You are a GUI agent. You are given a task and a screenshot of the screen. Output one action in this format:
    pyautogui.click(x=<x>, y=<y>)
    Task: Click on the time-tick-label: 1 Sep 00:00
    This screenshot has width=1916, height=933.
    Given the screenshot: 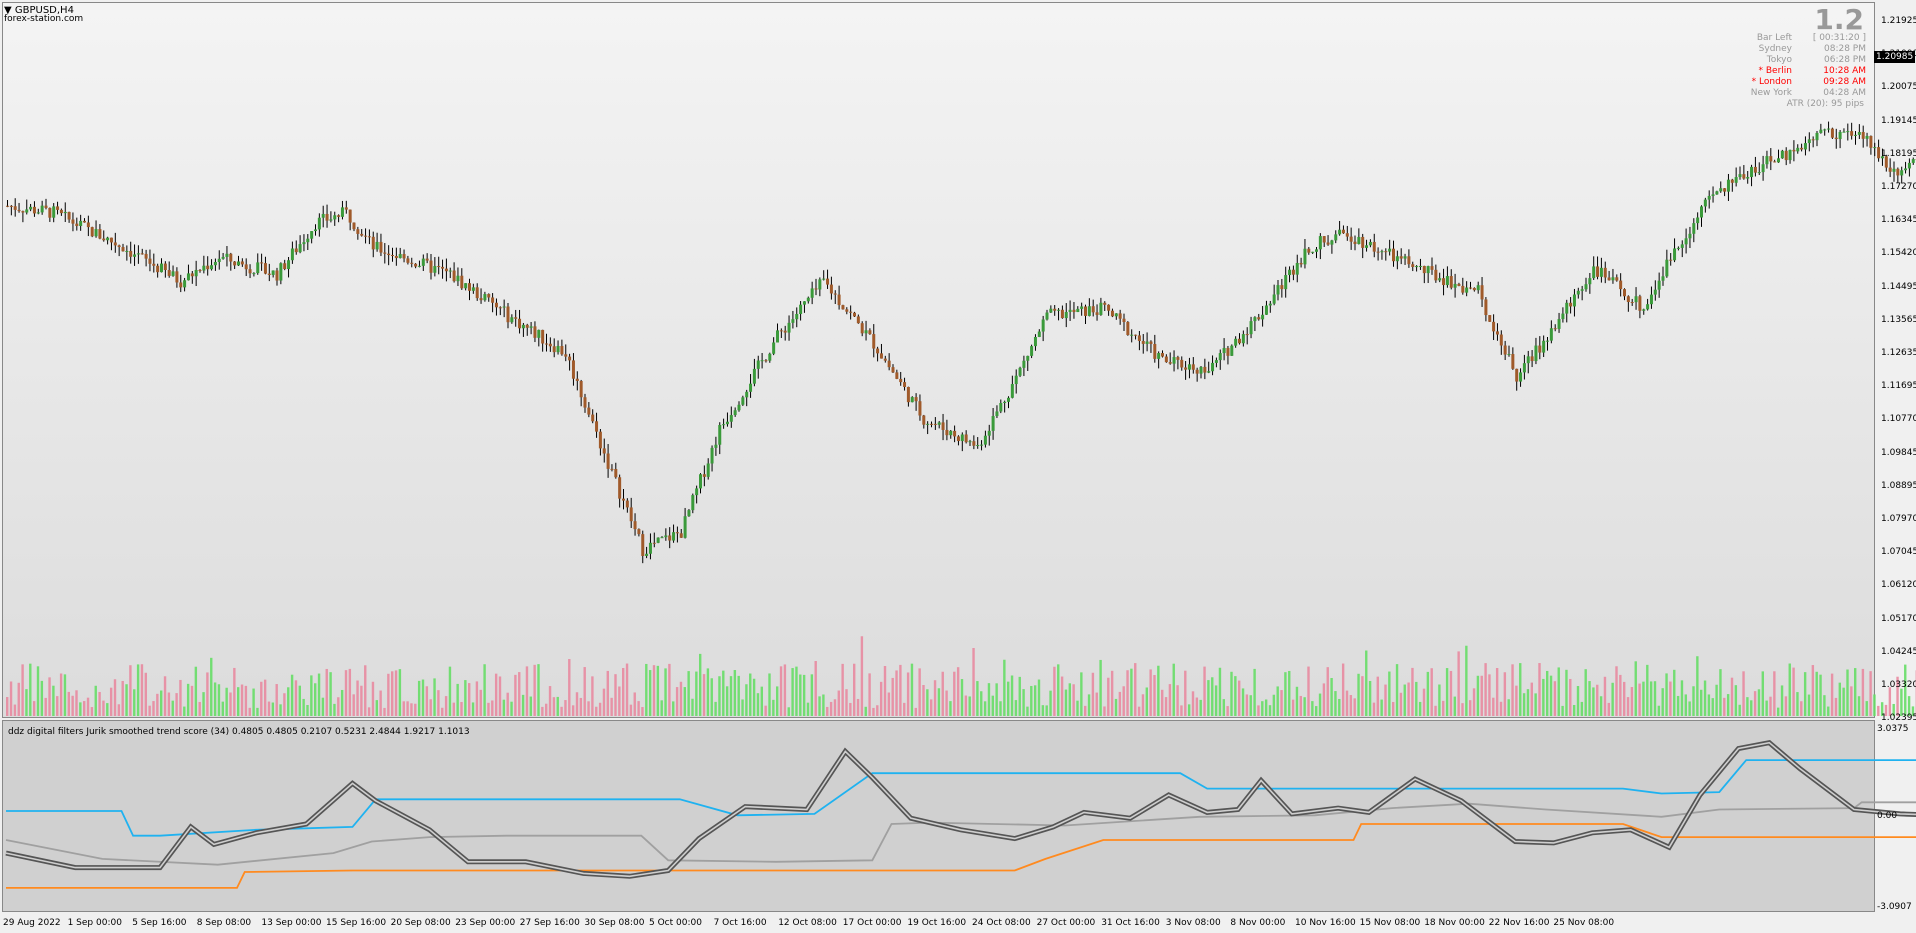 What is the action you would take?
    pyautogui.click(x=94, y=923)
    